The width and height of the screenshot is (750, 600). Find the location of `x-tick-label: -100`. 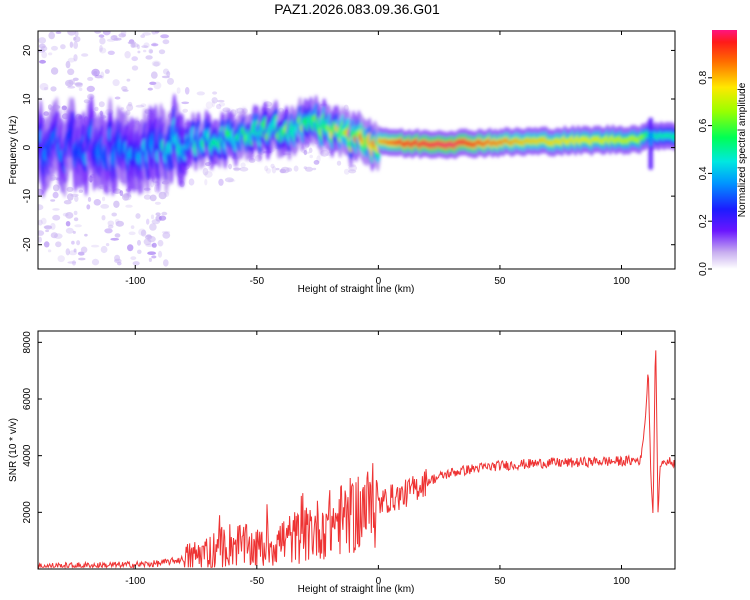

x-tick-label: -100 is located at coordinates (135, 281).